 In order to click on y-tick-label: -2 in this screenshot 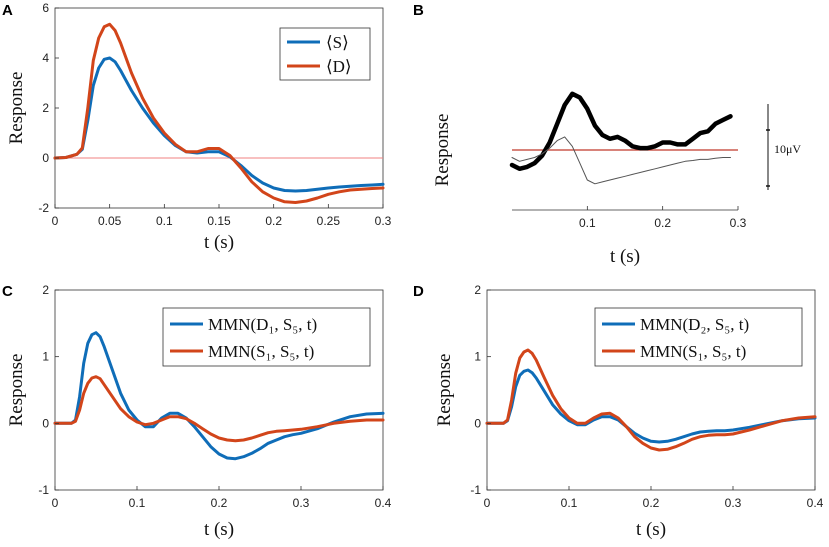, I will do `click(43, 208)`.